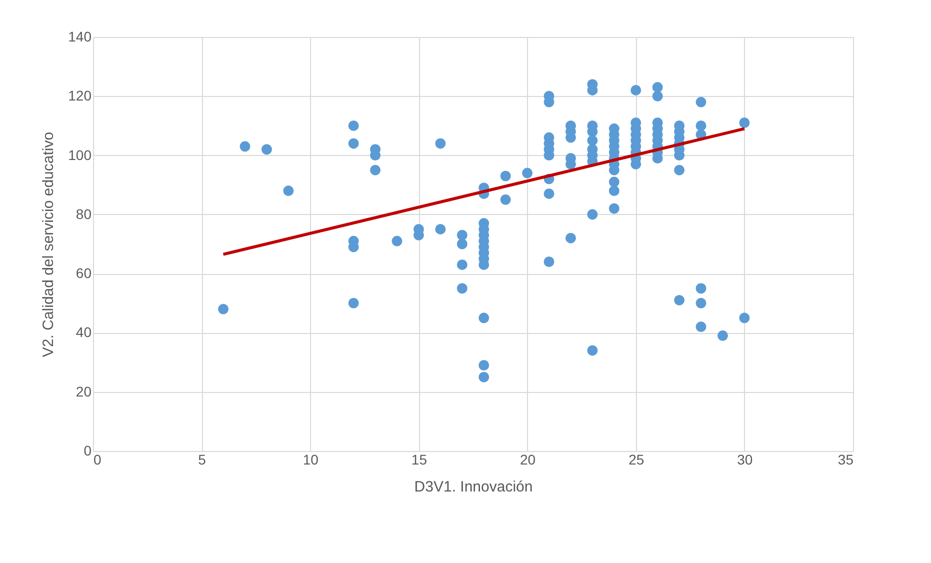 The width and height of the screenshot is (931, 563). I want to click on y-tick-label: 40, so click(84, 332).